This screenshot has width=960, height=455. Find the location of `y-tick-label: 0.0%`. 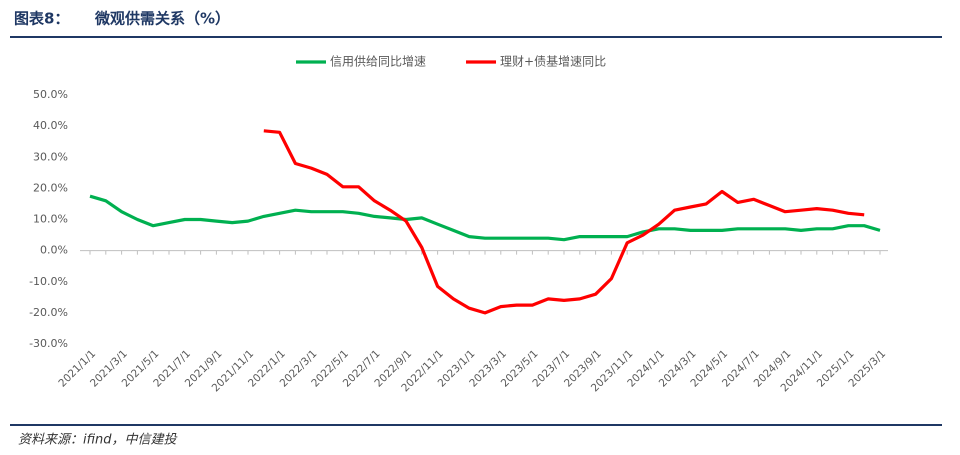

y-tick-label: 0.0% is located at coordinates (54, 250).